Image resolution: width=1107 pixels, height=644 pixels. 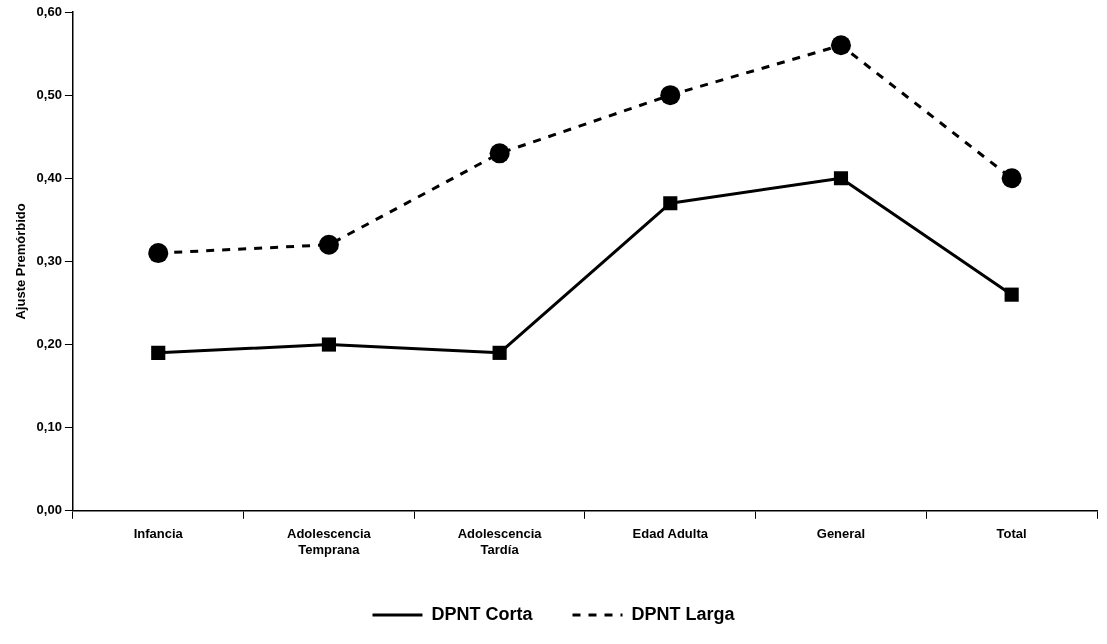 What do you see at coordinates (500, 541) in the screenshot?
I see `x-tick-label: Adolescencia Tardía` at bounding box center [500, 541].